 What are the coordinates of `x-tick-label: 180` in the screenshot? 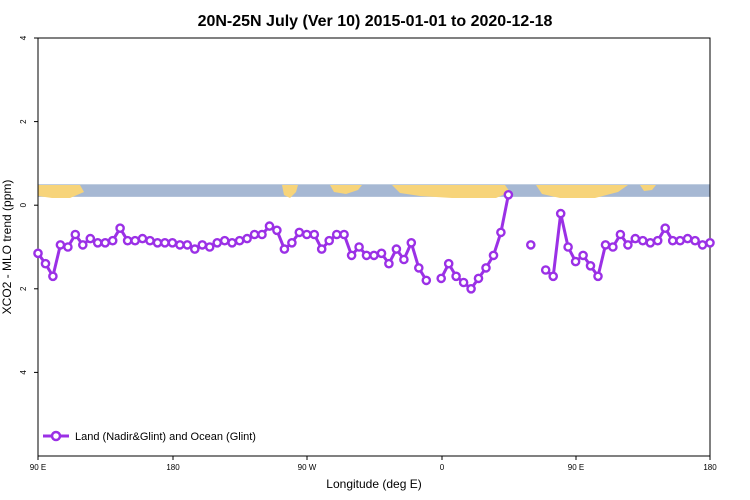 It's located at (710, 467).